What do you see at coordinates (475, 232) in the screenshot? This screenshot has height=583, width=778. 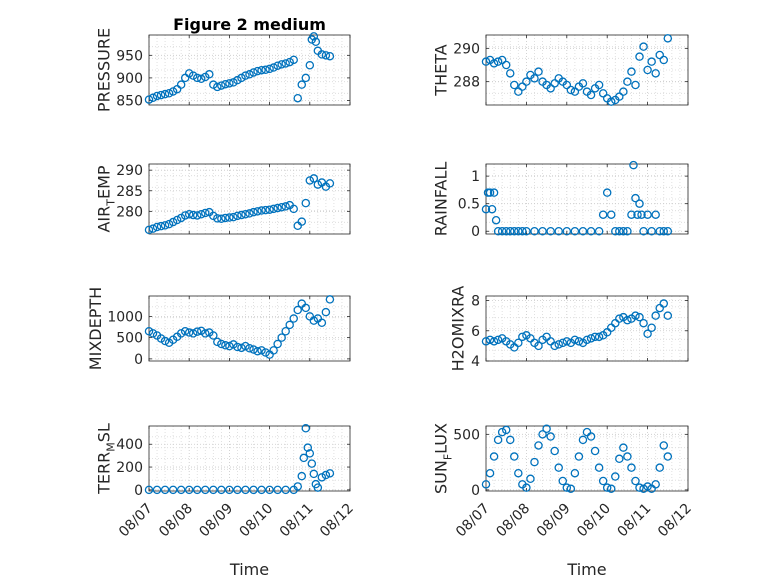 I see `y-tick-label: 0` at bounding box center [475, 232].